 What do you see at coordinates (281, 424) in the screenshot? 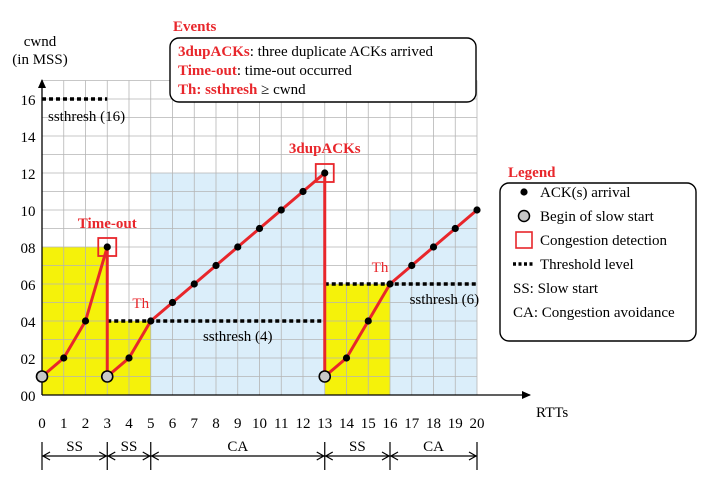
I see `x-tick-label-11: 11` at bounding box center [281, 424].